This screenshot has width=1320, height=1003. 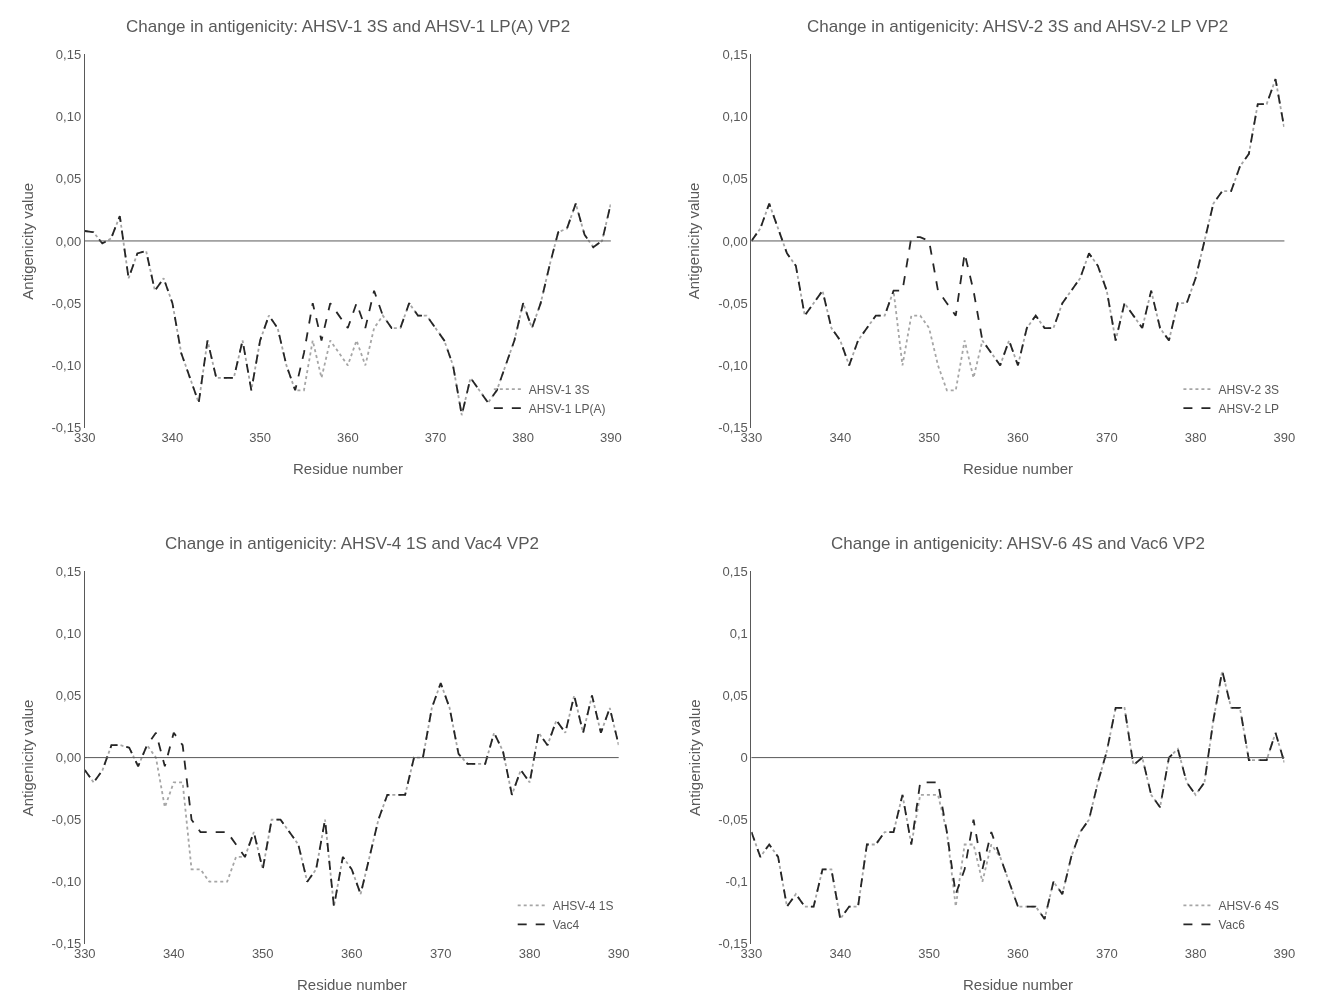 I want to click on legend-label: AHSV-1 3S, so click(x=559, y=389).